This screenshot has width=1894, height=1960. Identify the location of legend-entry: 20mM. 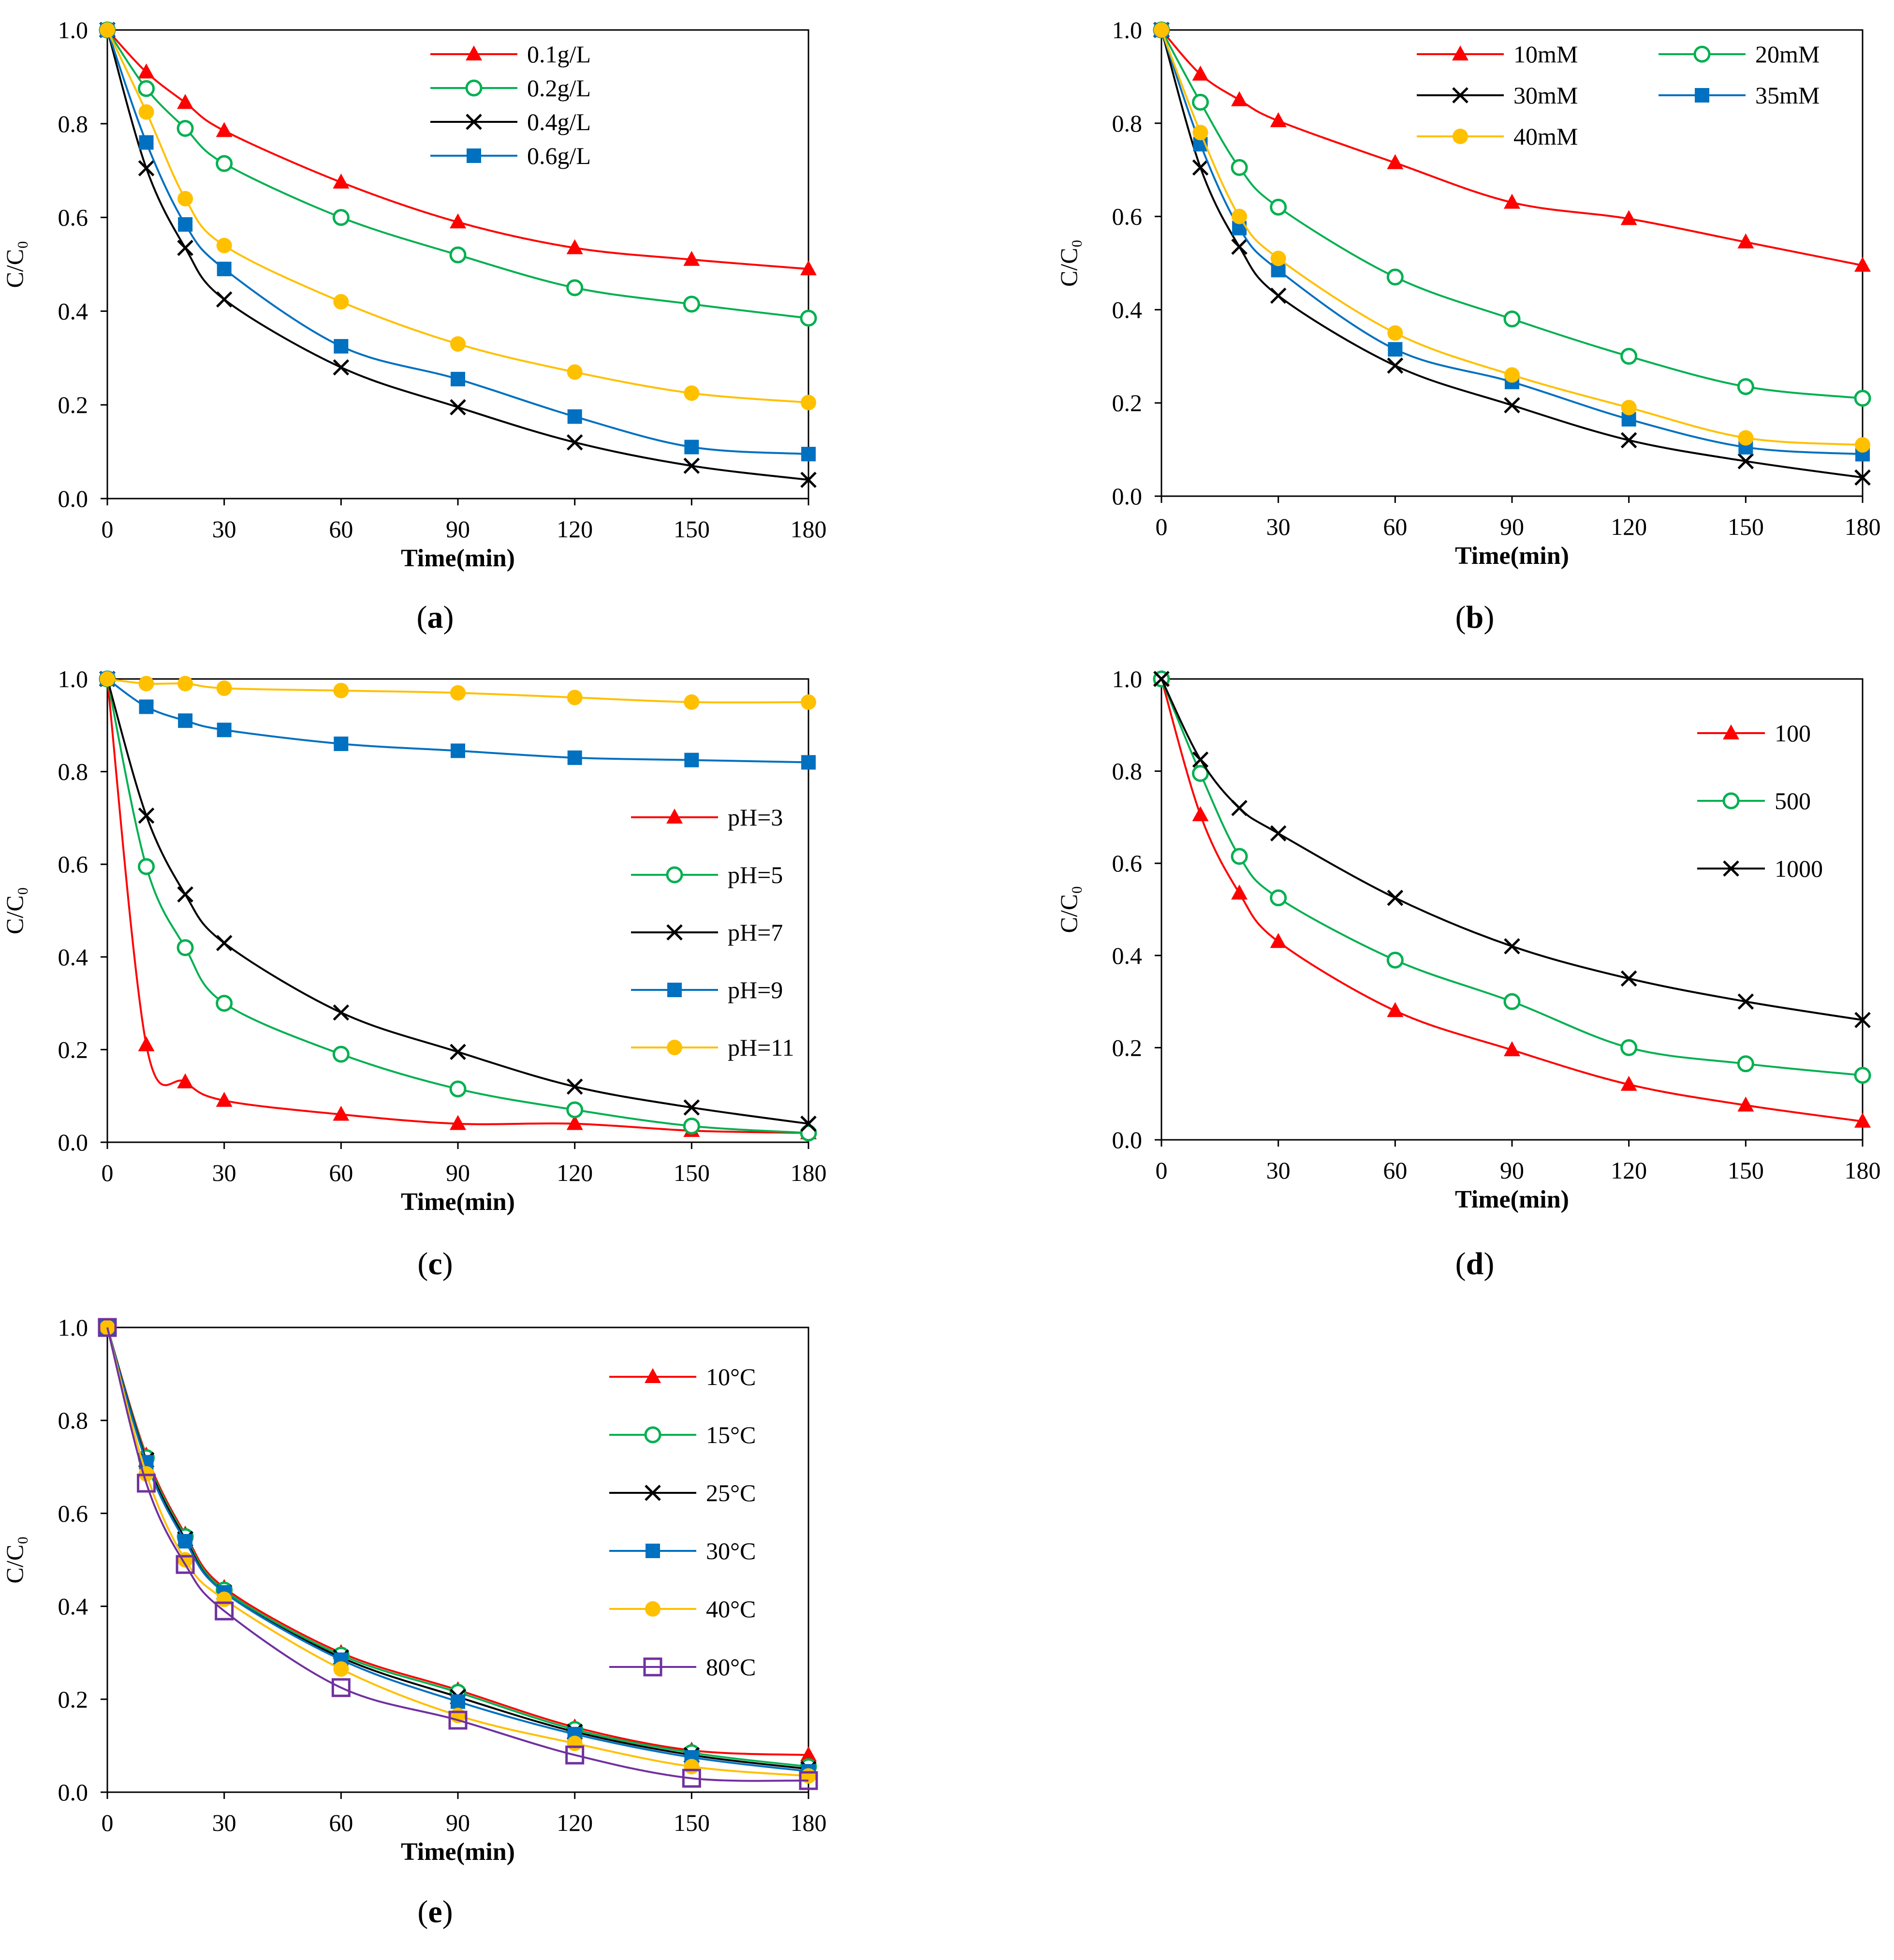
(1739, 55).